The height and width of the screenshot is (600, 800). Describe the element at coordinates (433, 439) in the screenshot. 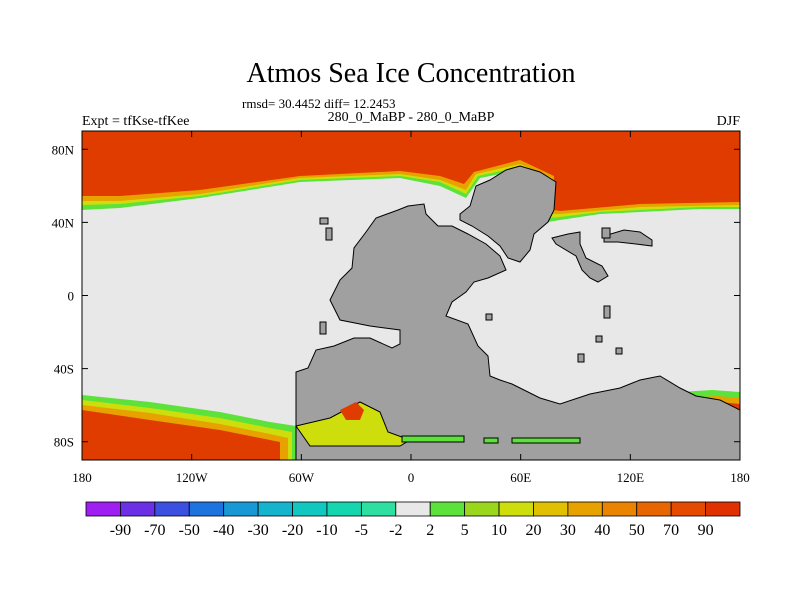

I see `south-strip-a` at that location.